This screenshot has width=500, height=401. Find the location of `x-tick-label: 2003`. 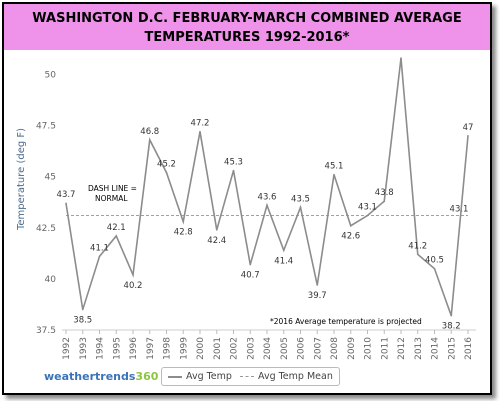

x-tick-label: 2003 is located at coordinates (251, 348).